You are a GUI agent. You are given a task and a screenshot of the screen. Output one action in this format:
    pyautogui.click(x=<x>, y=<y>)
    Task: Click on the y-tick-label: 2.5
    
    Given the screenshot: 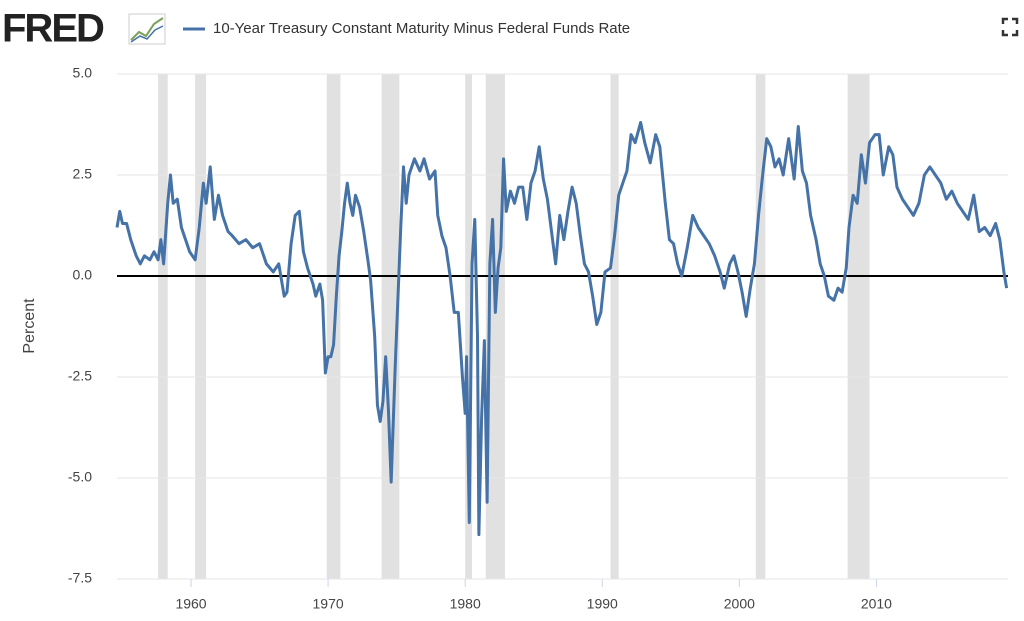 What is the action you would take?
    pyautogui.click(x=83, y=174)
    